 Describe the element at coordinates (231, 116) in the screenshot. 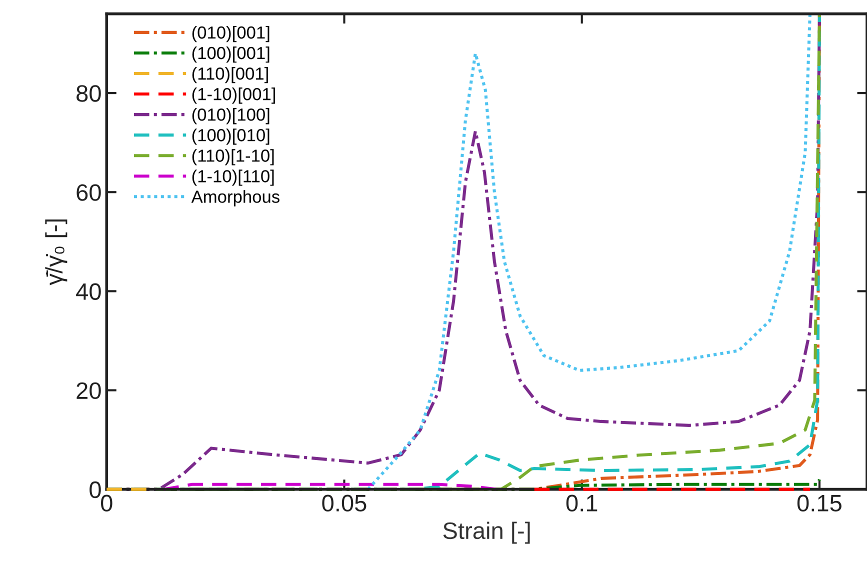

I see `legend-label: (010)[100]` at that location.